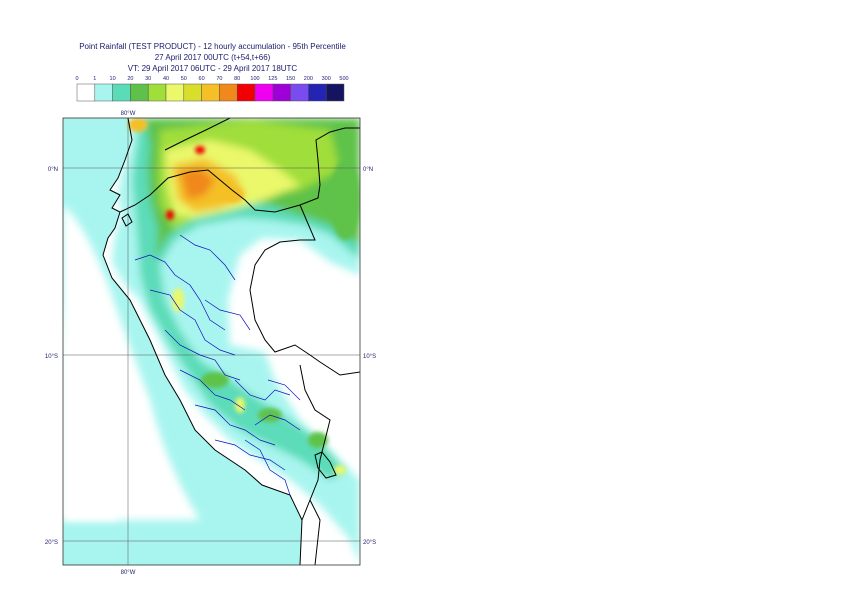 The height and width of the screenshot is (596, 842). What do you see at coordinates (197, 134) in the screenshot?
I see `colombia-border` at bounding box center [197, 134].